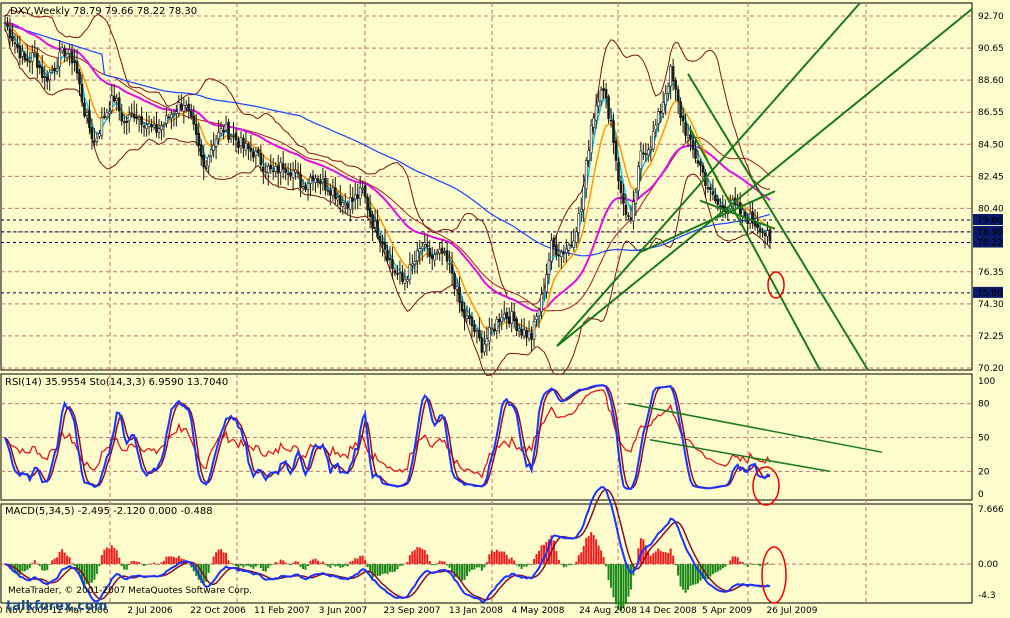 The image size is (1010, 618). I want to click on price-tag-label: 78.22, so click(990, 244).